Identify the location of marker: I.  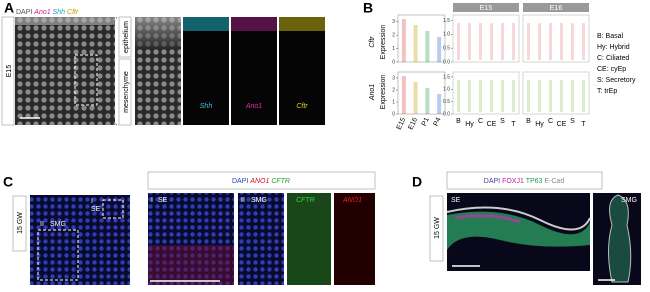
(92, 201).